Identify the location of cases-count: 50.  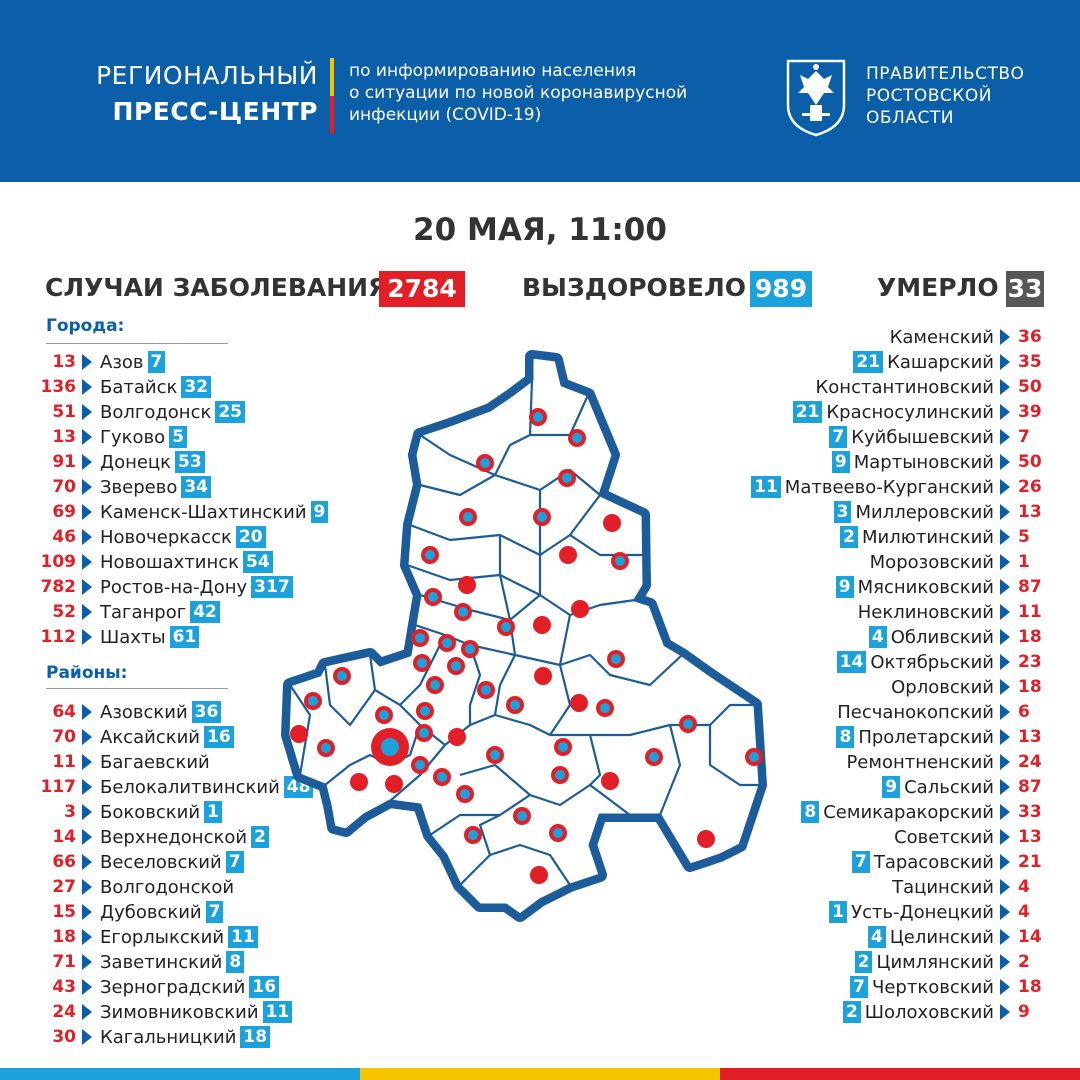
(1030, 387).